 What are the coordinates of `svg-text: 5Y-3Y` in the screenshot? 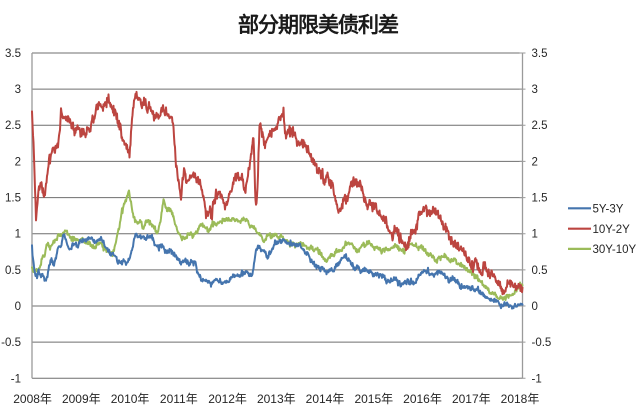 It's located at (608, 210).